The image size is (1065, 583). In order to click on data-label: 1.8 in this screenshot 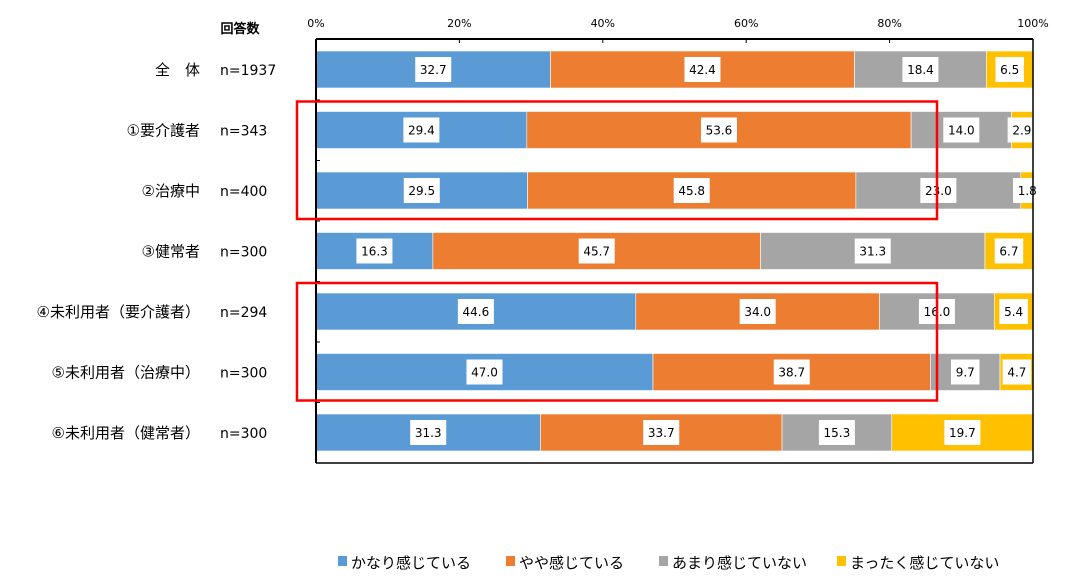, I will do `click(1027, 191)`.